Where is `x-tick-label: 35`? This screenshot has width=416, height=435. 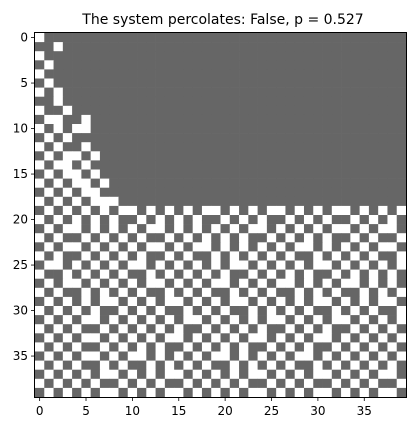
x-tick-label: 35 is located at coordinates (364, 411).